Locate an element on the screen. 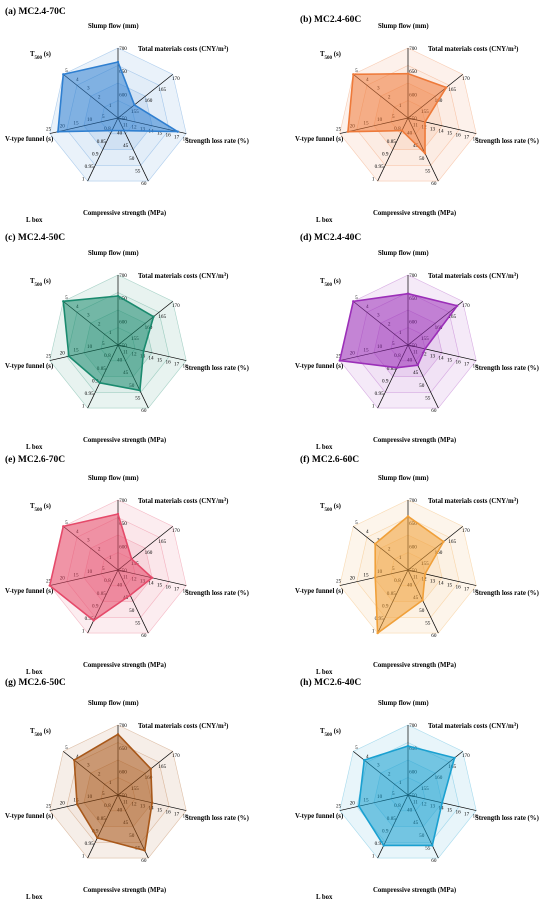  axis-slump-tick: 650 is located at coordinates (413, 72).